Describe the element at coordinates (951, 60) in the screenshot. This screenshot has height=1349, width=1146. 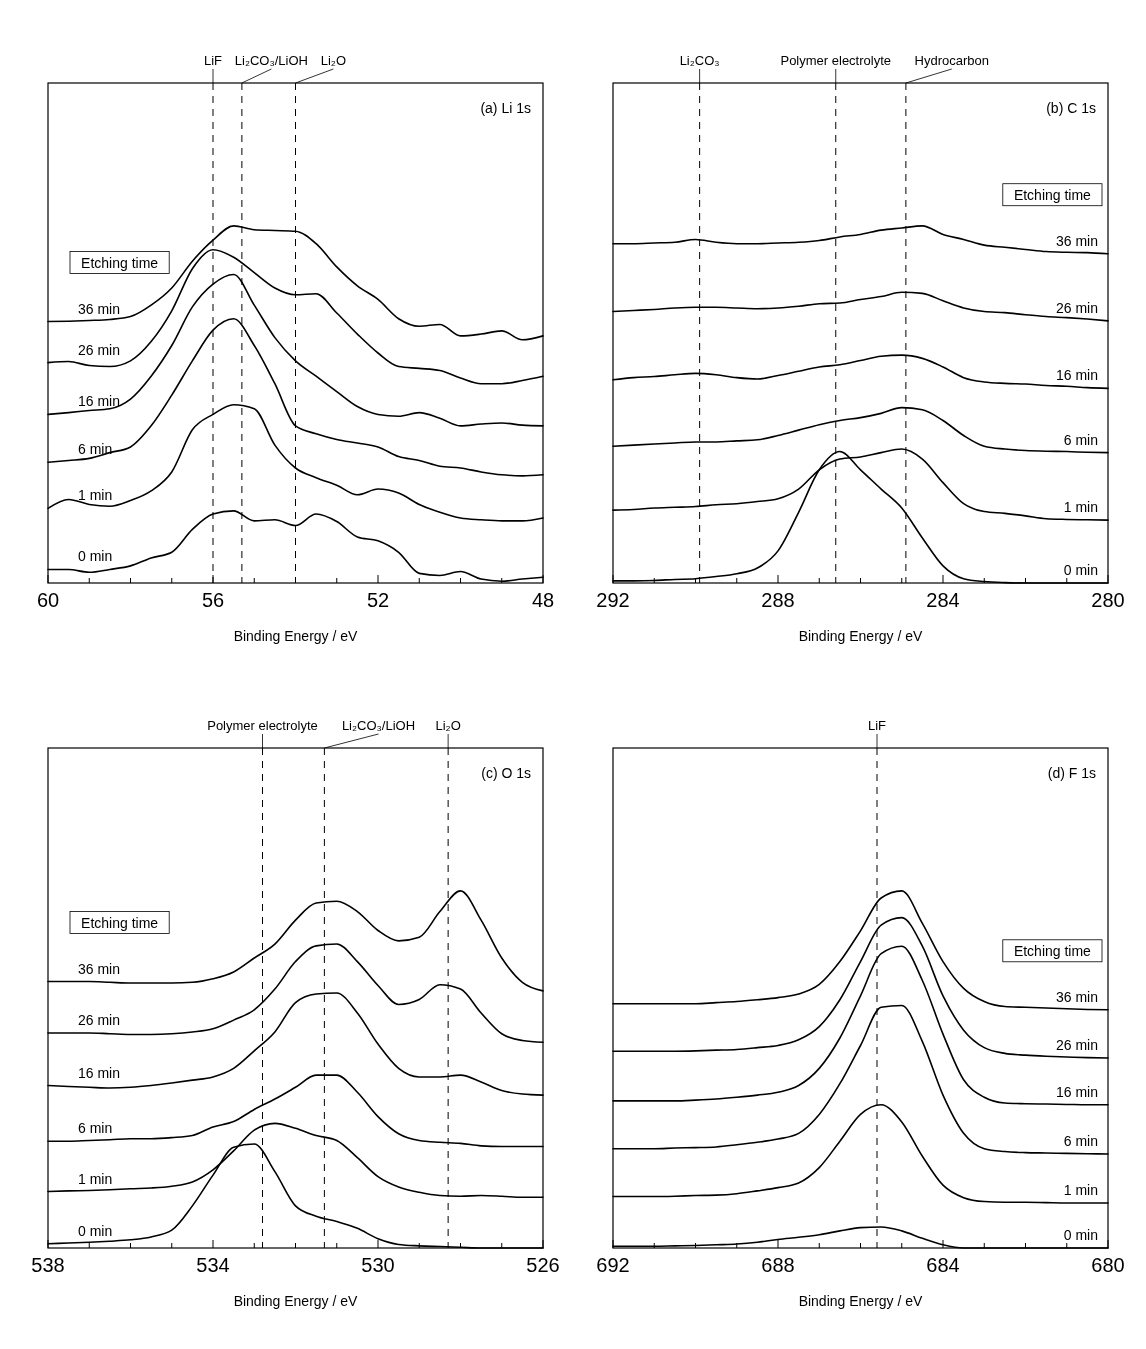
I see `ref-line-label: Hydrocarbon` at that location.